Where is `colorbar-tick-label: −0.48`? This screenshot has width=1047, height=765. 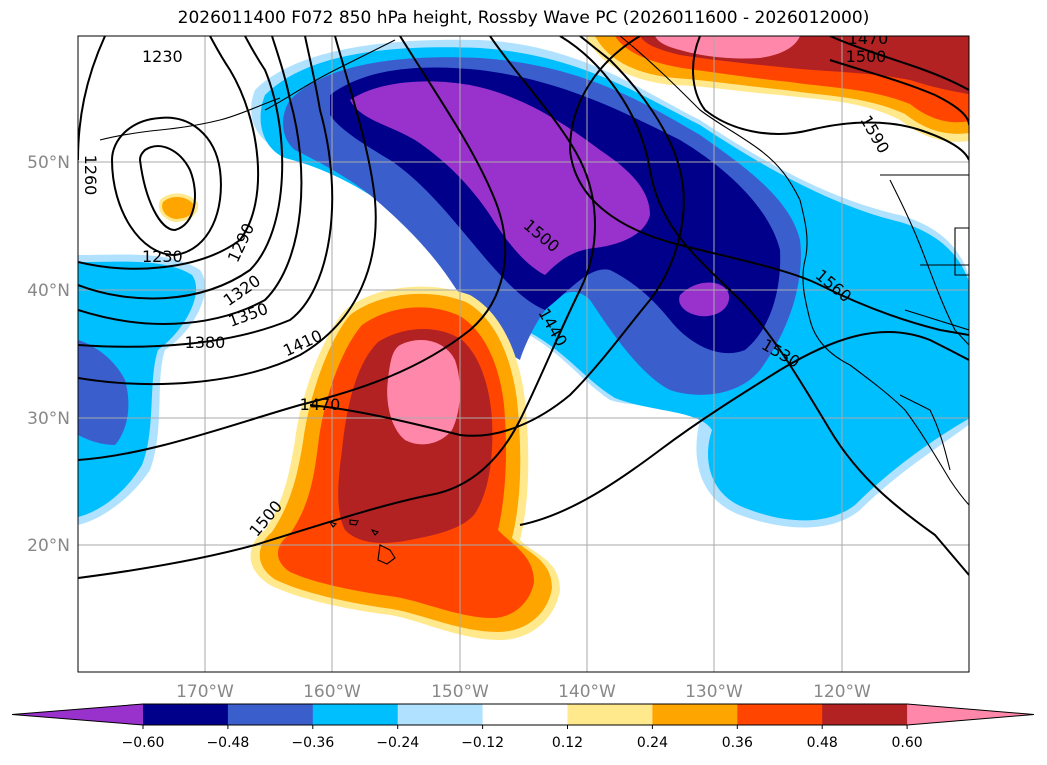 colorbar-tick-label: −0.48 is located at coordinates (227, 743).